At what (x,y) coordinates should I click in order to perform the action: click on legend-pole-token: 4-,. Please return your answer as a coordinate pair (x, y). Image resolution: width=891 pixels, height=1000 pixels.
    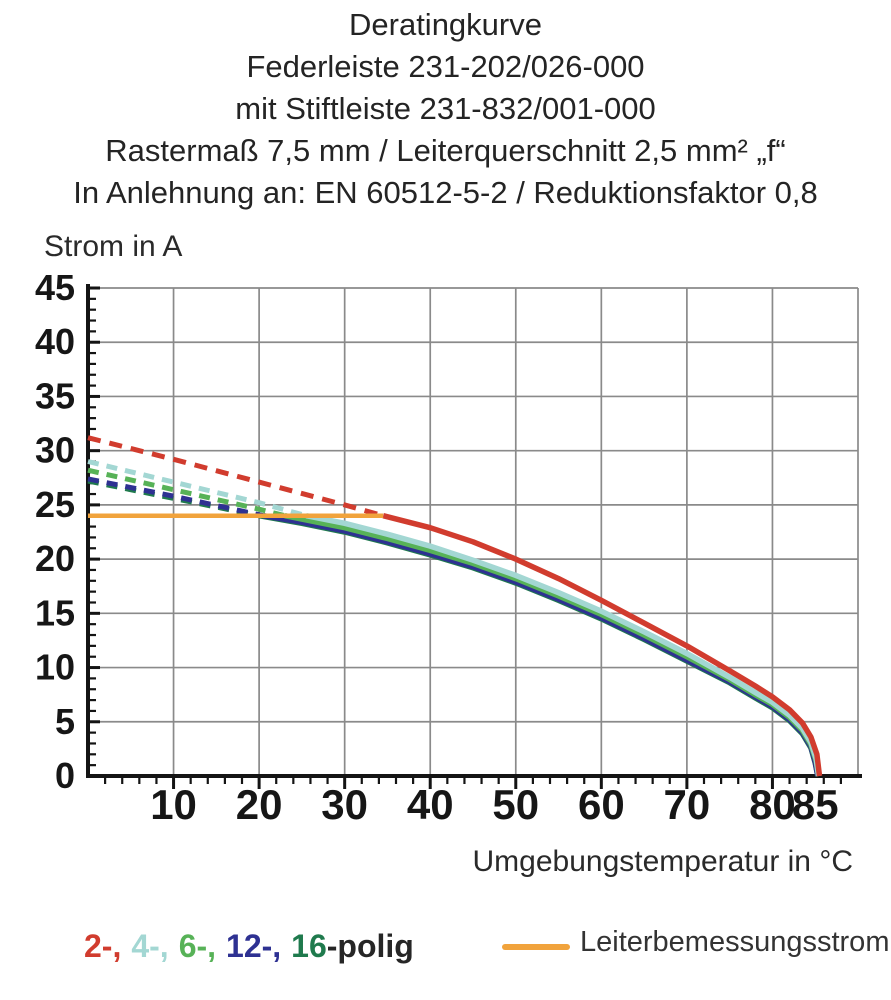
    Looking at the image, I should click on (150, 946).